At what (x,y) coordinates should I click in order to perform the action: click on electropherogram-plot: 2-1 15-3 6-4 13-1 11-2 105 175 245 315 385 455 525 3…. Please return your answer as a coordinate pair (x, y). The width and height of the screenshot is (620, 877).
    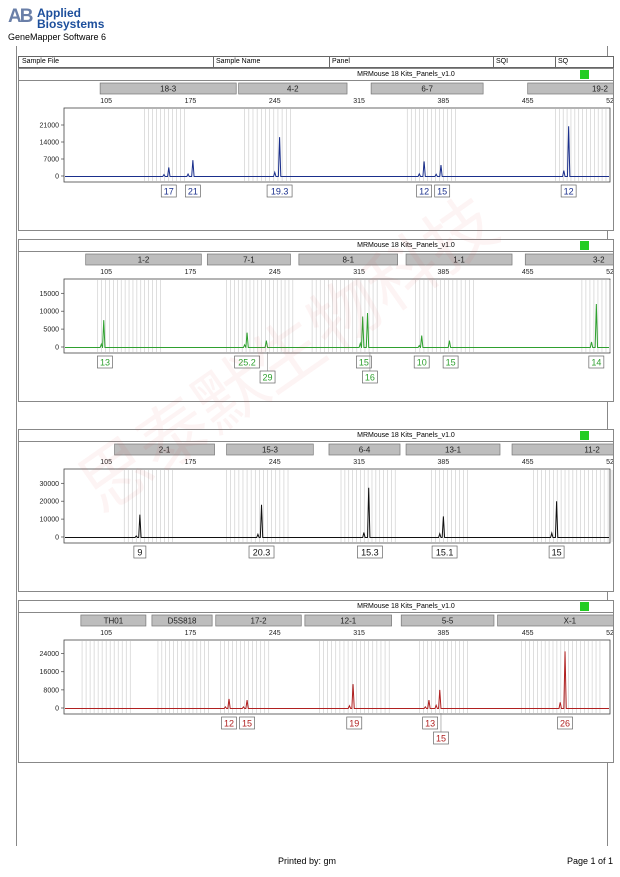
    Looking at the image, I should click on (326, 501).